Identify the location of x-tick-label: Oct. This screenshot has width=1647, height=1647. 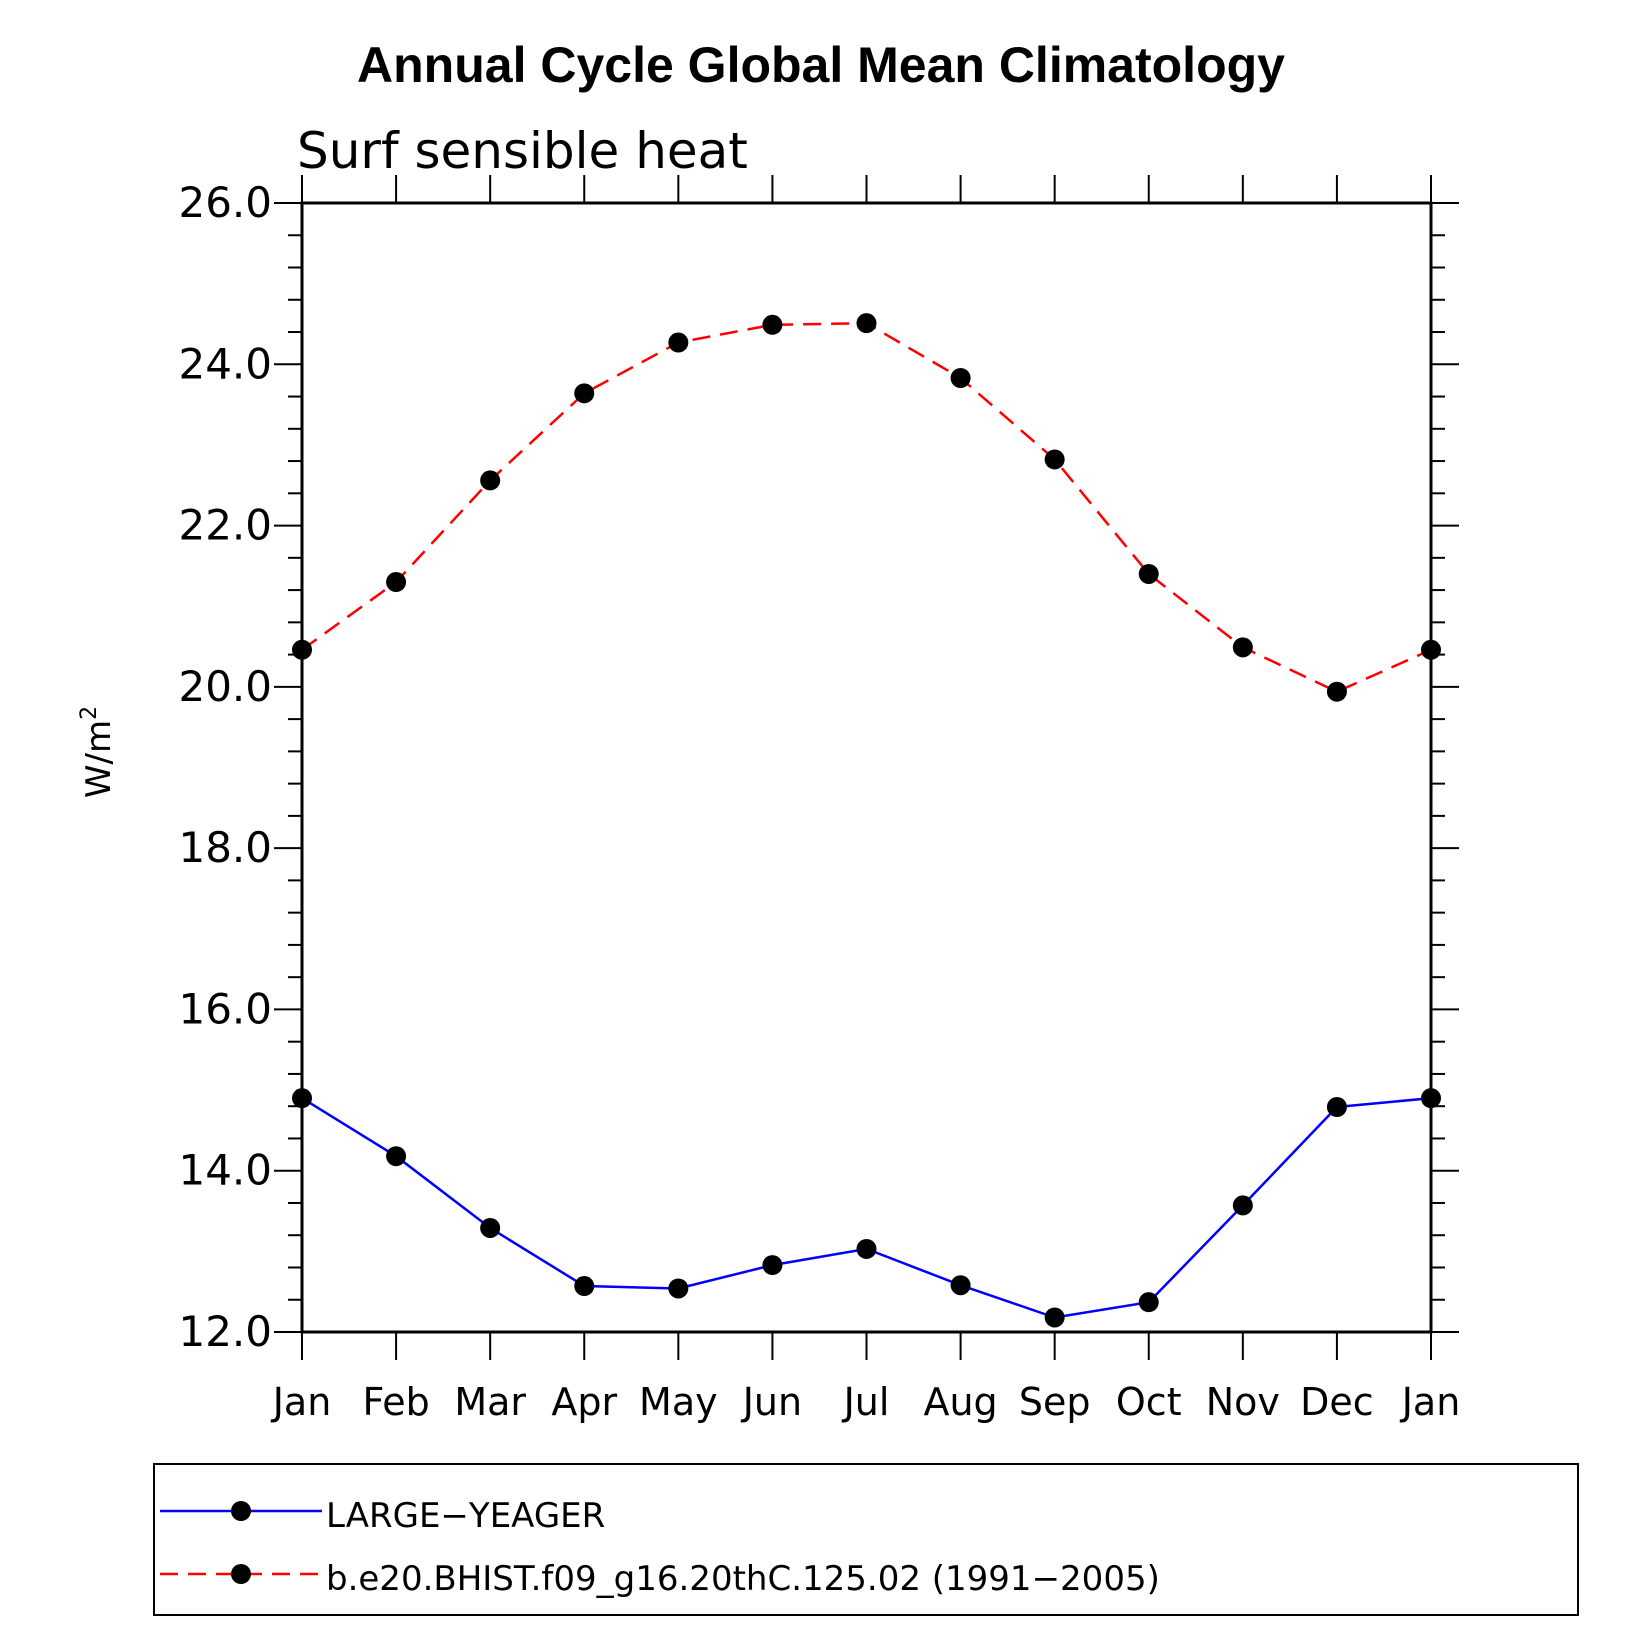
(1149, 1402).